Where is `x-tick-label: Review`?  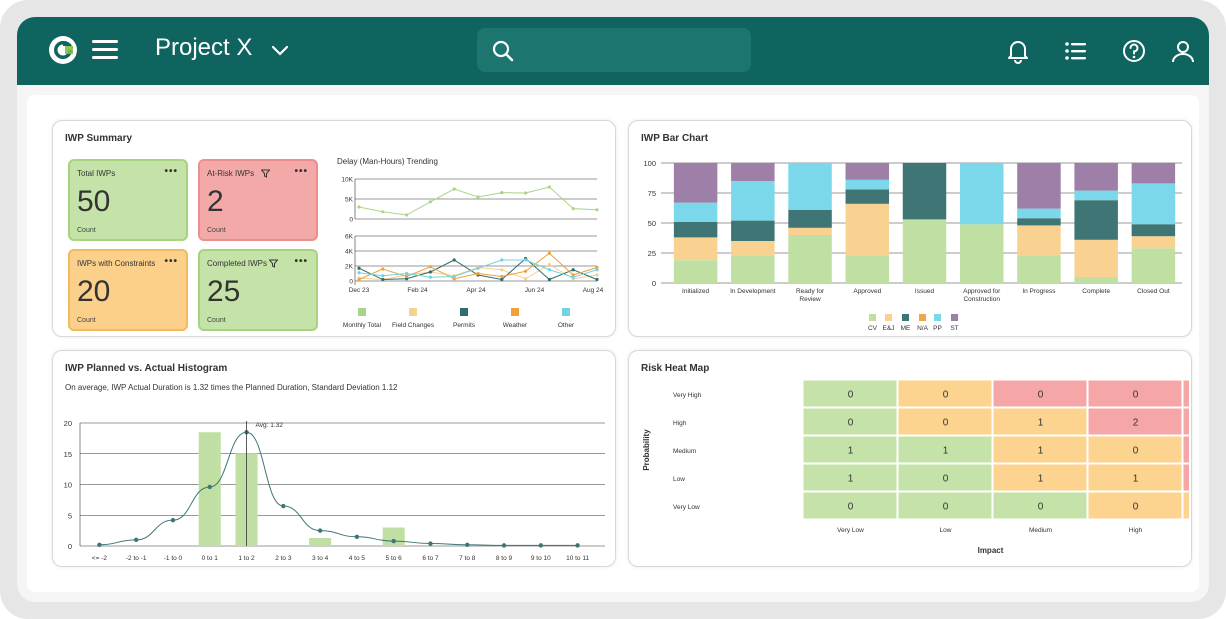 x-tick-label: Review is located at coordinates (810, 299).